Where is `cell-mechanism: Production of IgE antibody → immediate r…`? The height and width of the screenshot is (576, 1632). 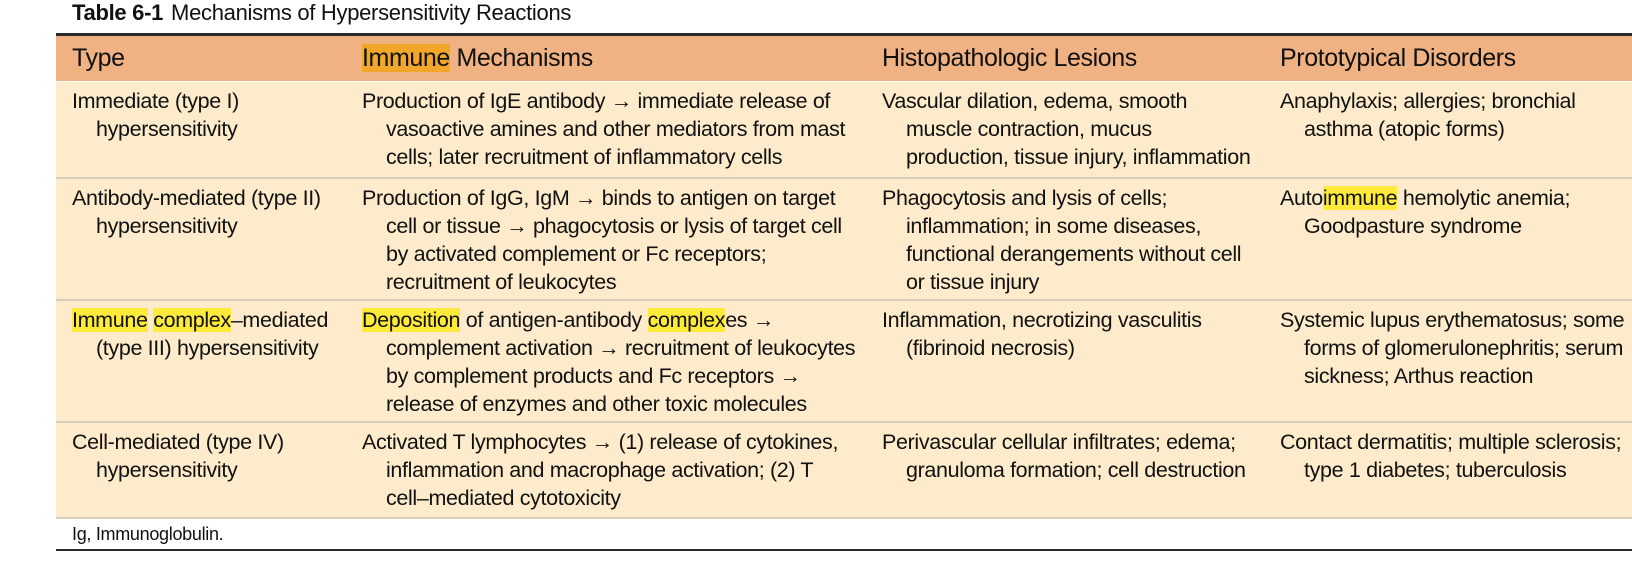
cell-mechanism: Production of IgE antibody → immediate r… is located at coordinates (604, 129).